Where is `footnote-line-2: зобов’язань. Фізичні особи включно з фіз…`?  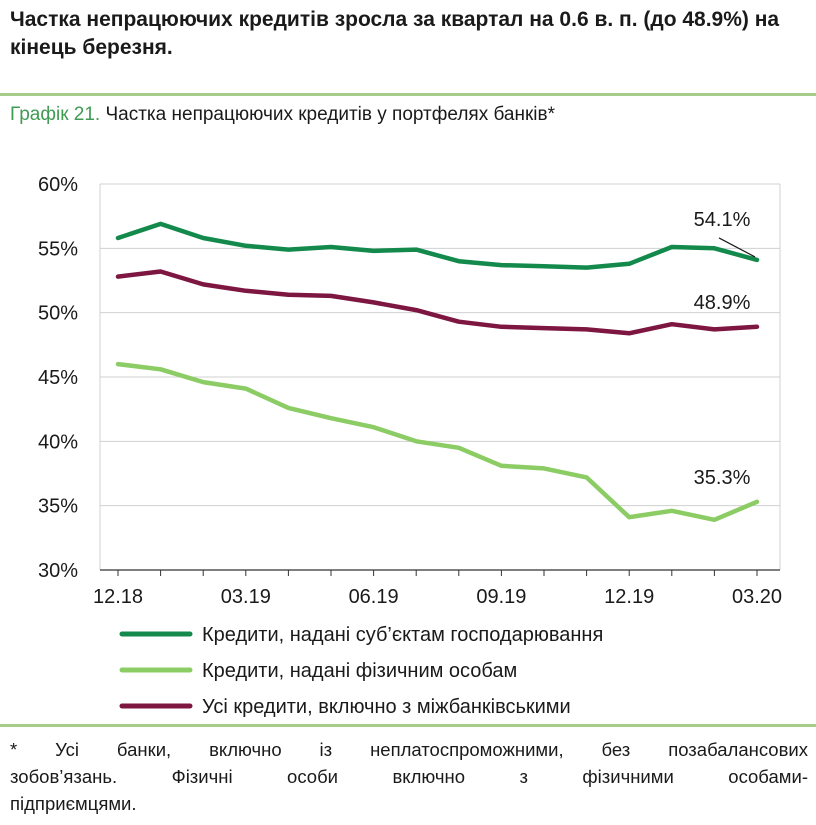
footnote-line-2: зобов’язань. Фізичні особи включно з фіз… is located at coordinates (409, 776).